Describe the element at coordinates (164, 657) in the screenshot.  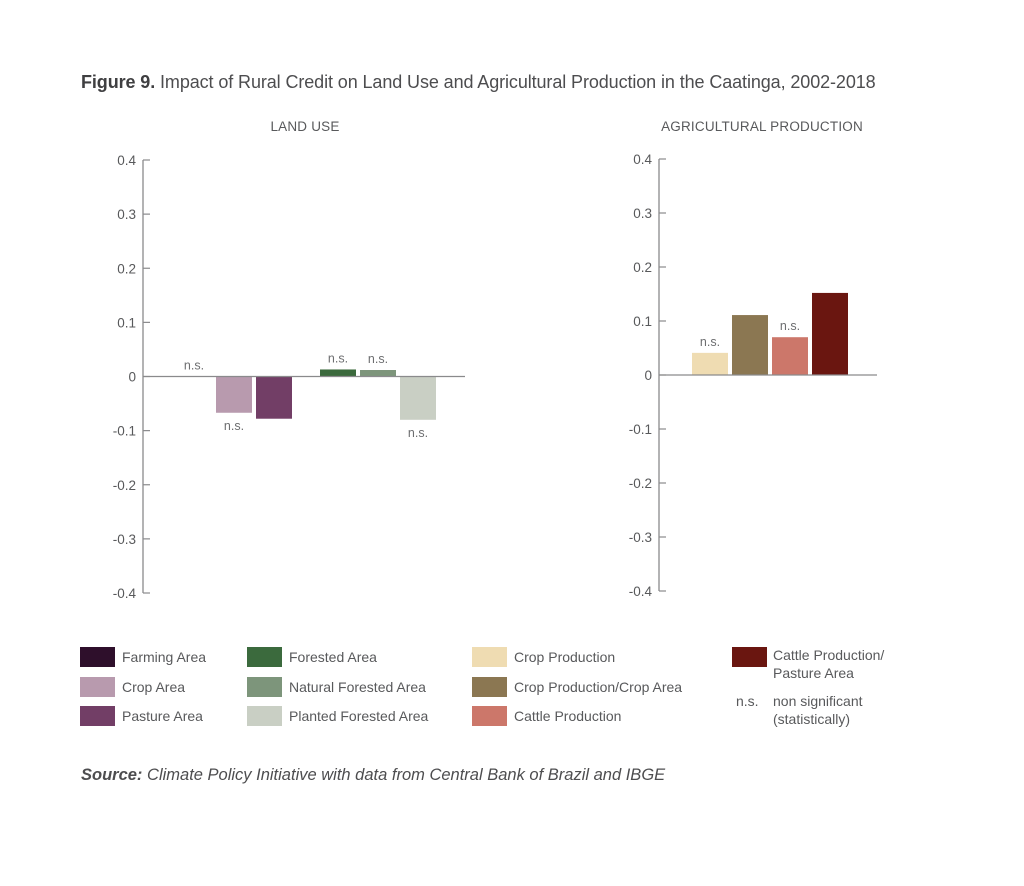
I see `legend-label: Farming Area` at that location.